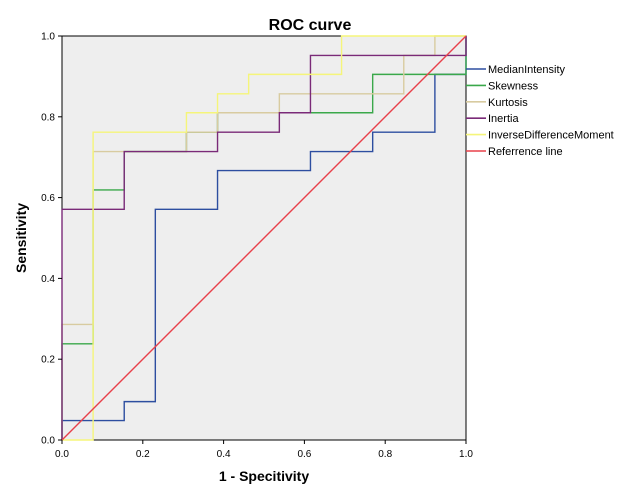 The height and width of the screenshot is (498, 624). Describe the element at coordinates (513, 86) in the screenshot. I see `legend-label: Skewness` at that location.